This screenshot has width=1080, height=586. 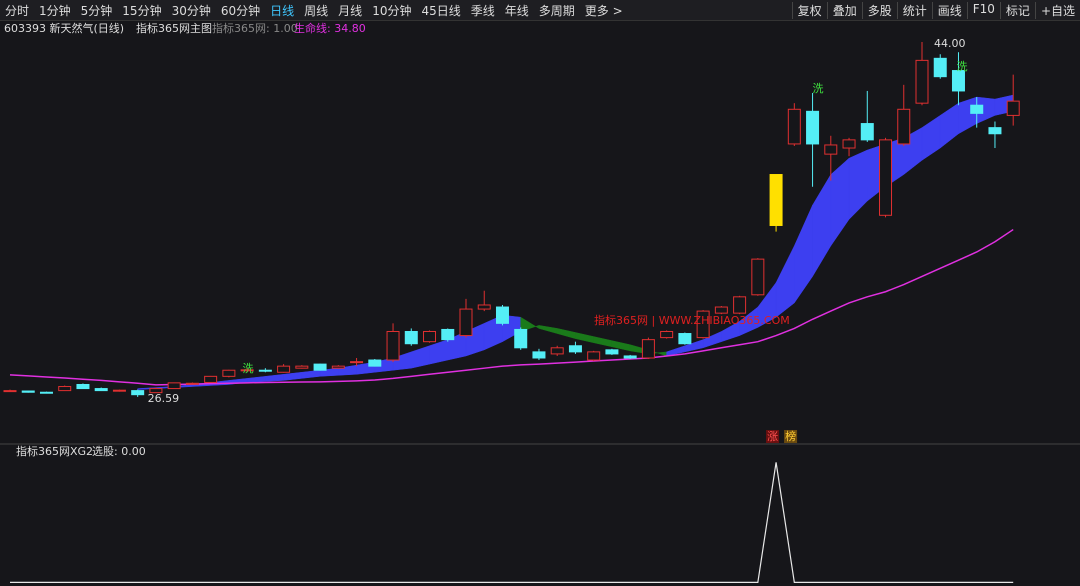 I want to click on toolbar-button: 季线, so click(x=482, y=10).